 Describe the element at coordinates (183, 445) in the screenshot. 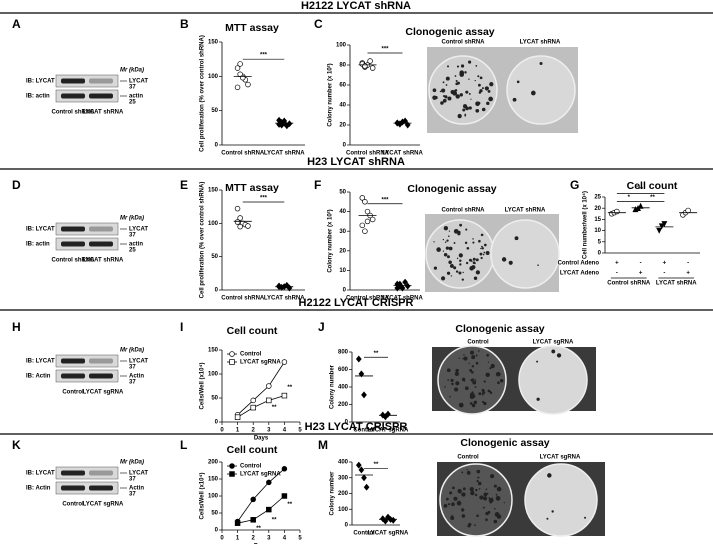

I see `panel-letter: L` at that location.